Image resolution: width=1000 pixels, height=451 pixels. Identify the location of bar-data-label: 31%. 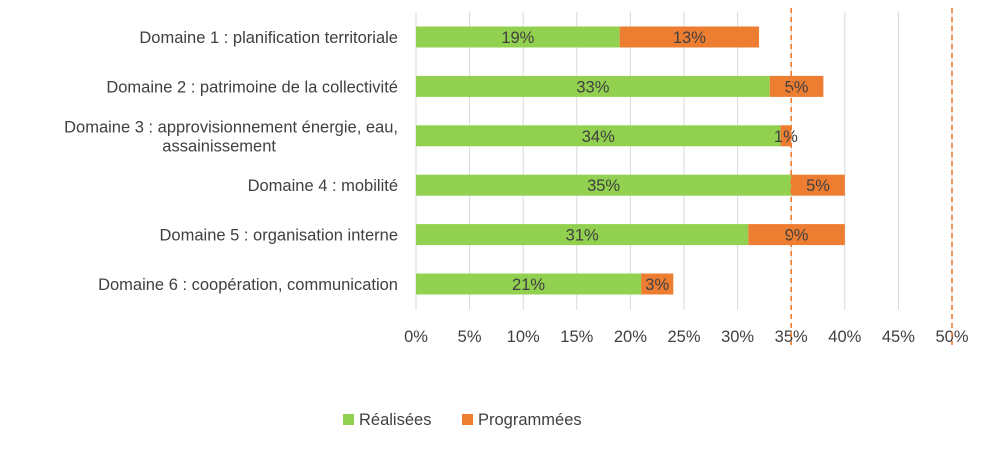
(582, 236).